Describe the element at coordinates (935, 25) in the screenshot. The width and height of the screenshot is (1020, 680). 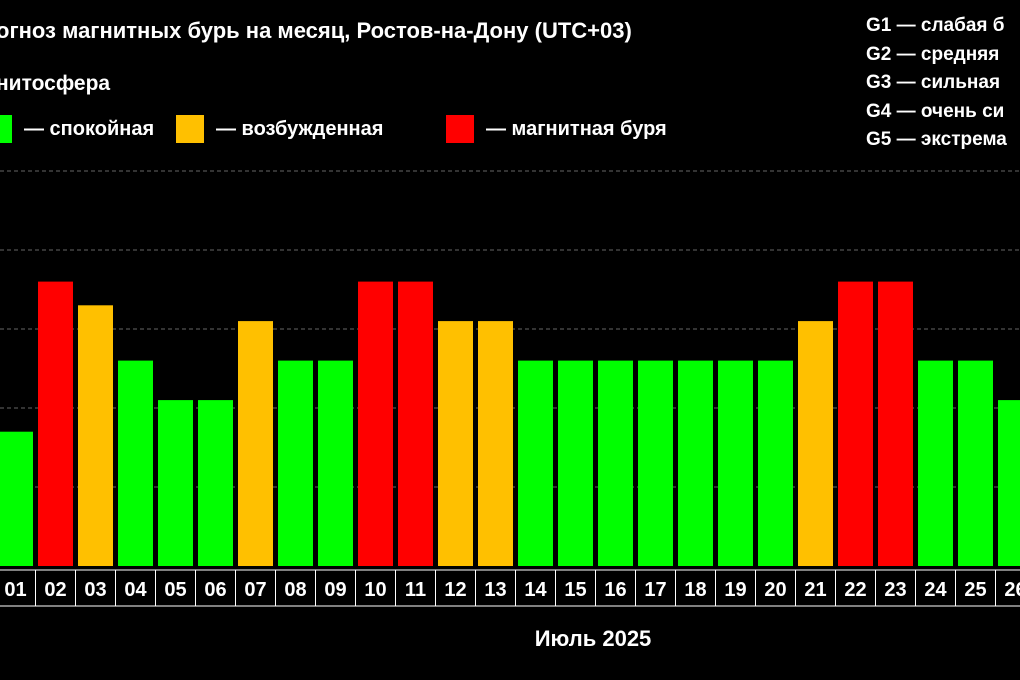
I see `storm-level-g1: G1 — слабая б` at that location.